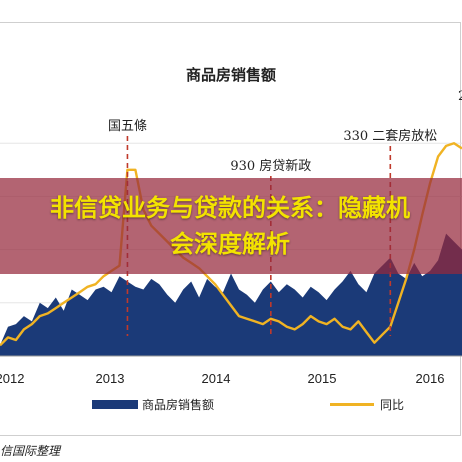  Describe the element at coordinates (231, 406) in the screenshot. I see `legend: 商品房销售额 同比` at that location.